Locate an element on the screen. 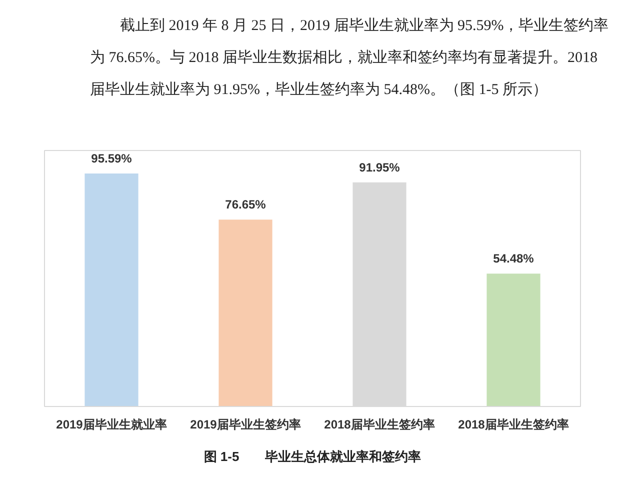 The width and height of the screenshot is (625, 490). x-tick-label: 2019届毕业生签约率 is located at coordinates (245, 425).